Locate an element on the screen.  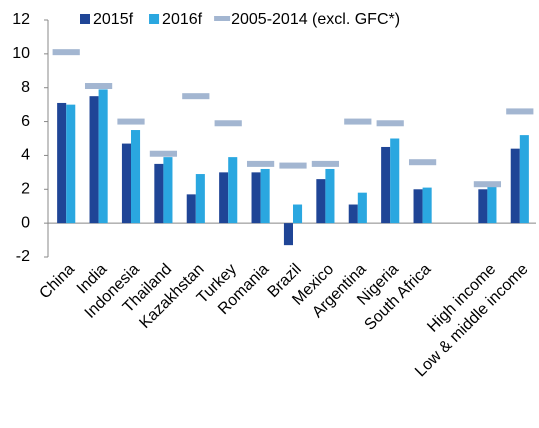
y-tick-label: 6 is located at coordinates (25, 121).